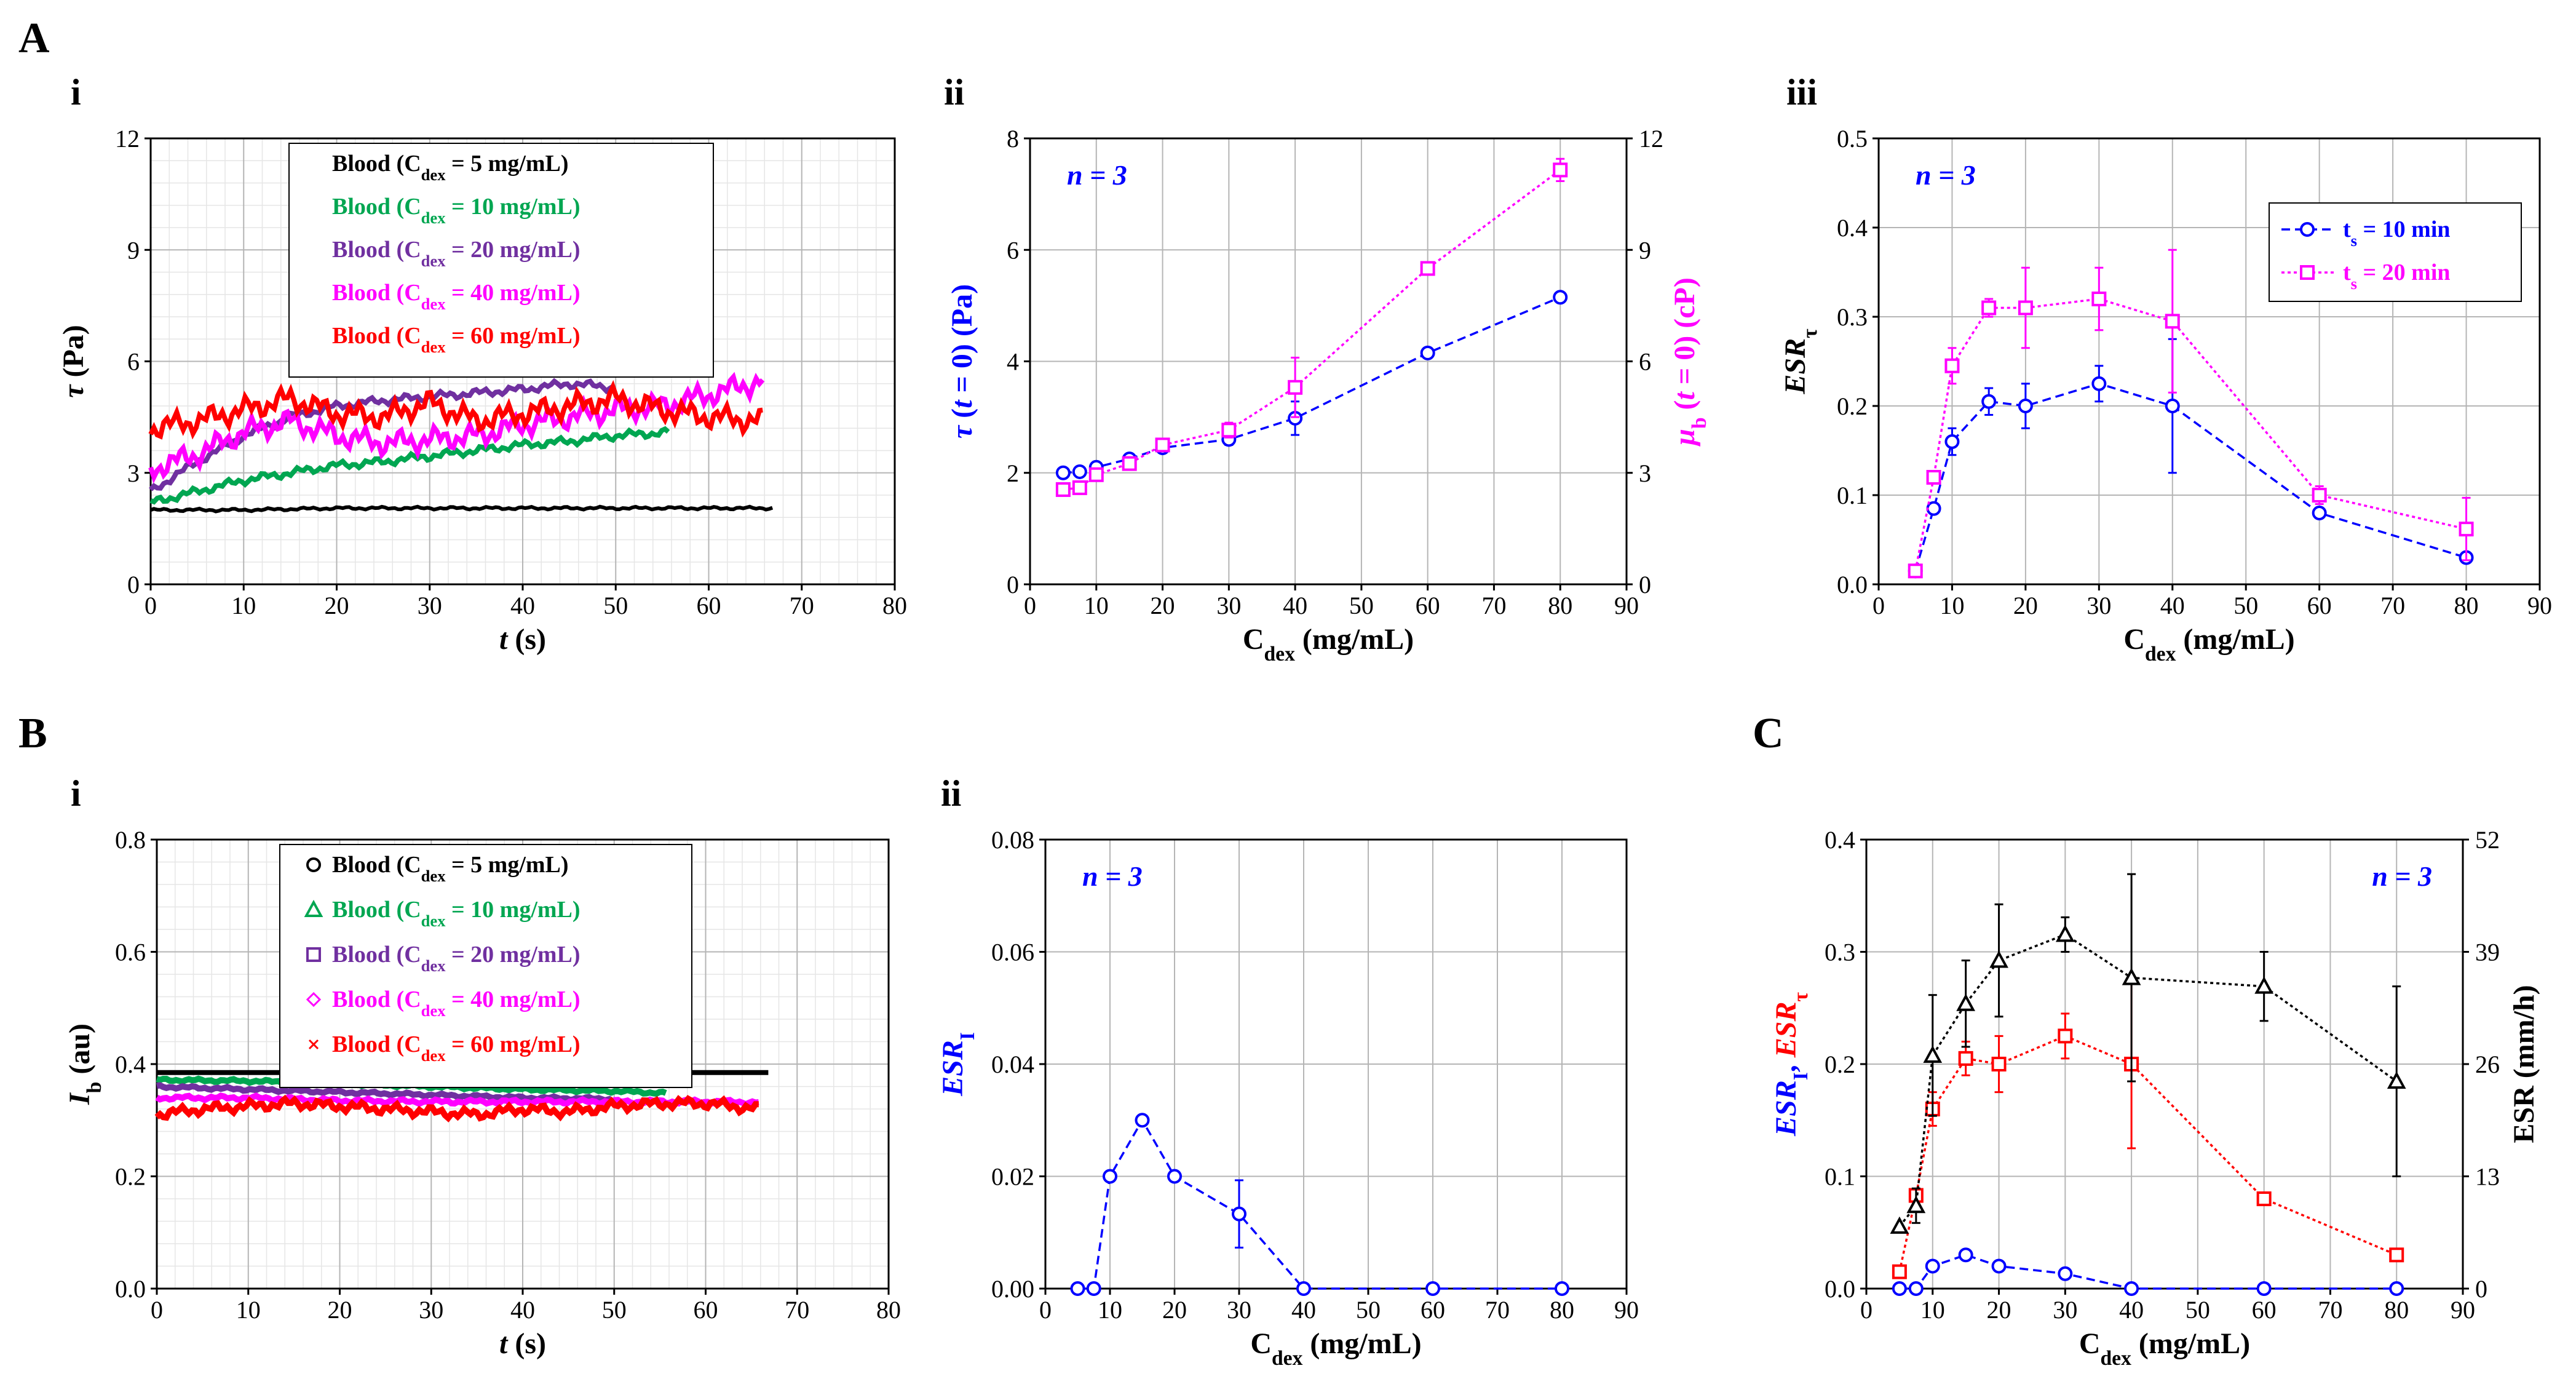  Describe the element at coordinates (457, 253) in the screenshot. I see `legend-entry: Blood (Cdex = 20 mg/mL)` at that location.